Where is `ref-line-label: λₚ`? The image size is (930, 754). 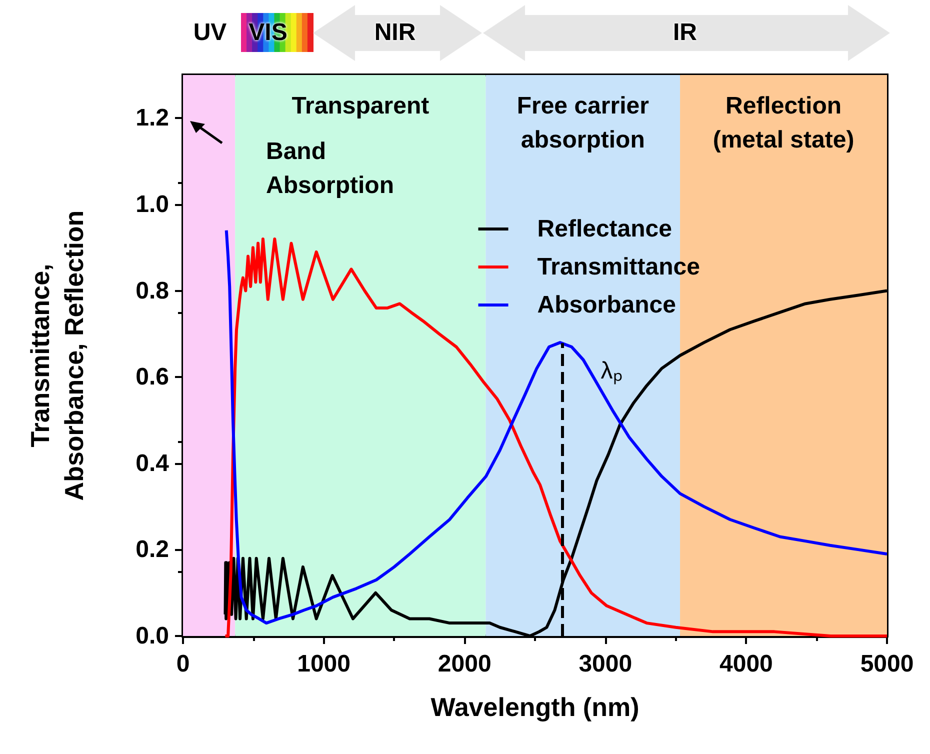 ref-line-label: λₚ is located at coordinates (611, 371).